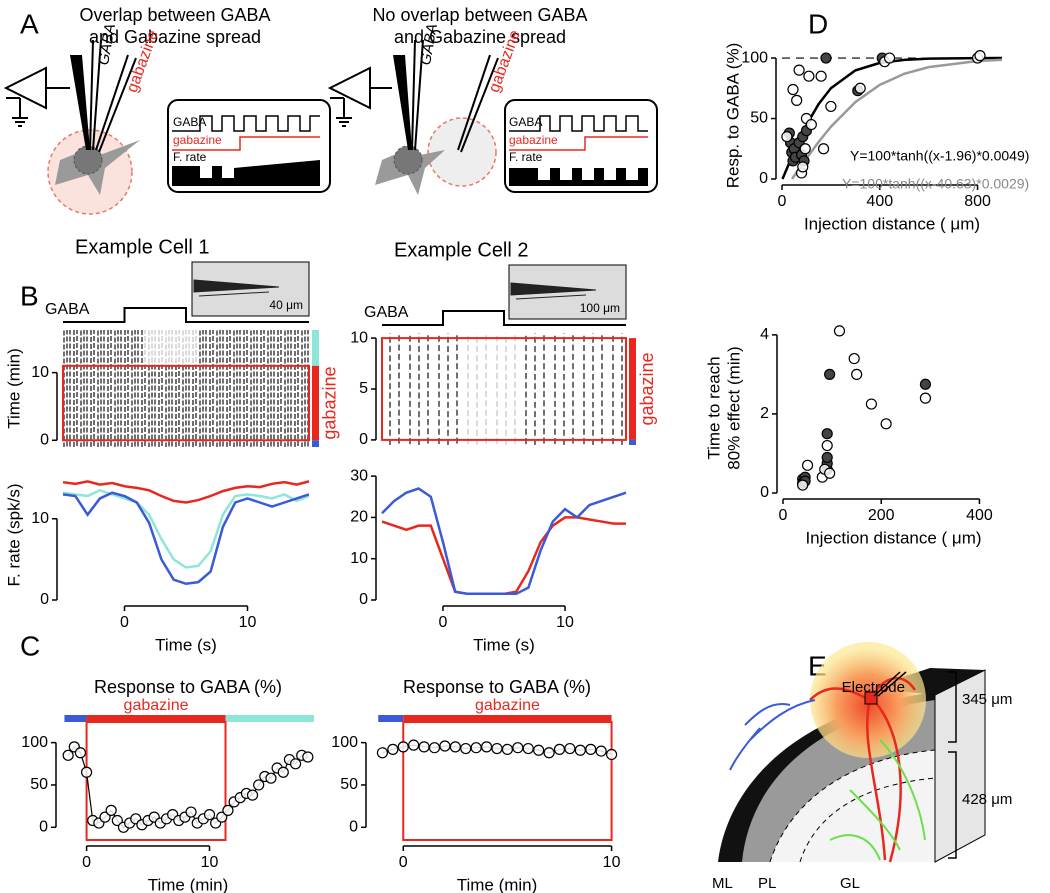 The width and height of the screenshot is (1050, 893). I want to click on wire, so click(361, 107).